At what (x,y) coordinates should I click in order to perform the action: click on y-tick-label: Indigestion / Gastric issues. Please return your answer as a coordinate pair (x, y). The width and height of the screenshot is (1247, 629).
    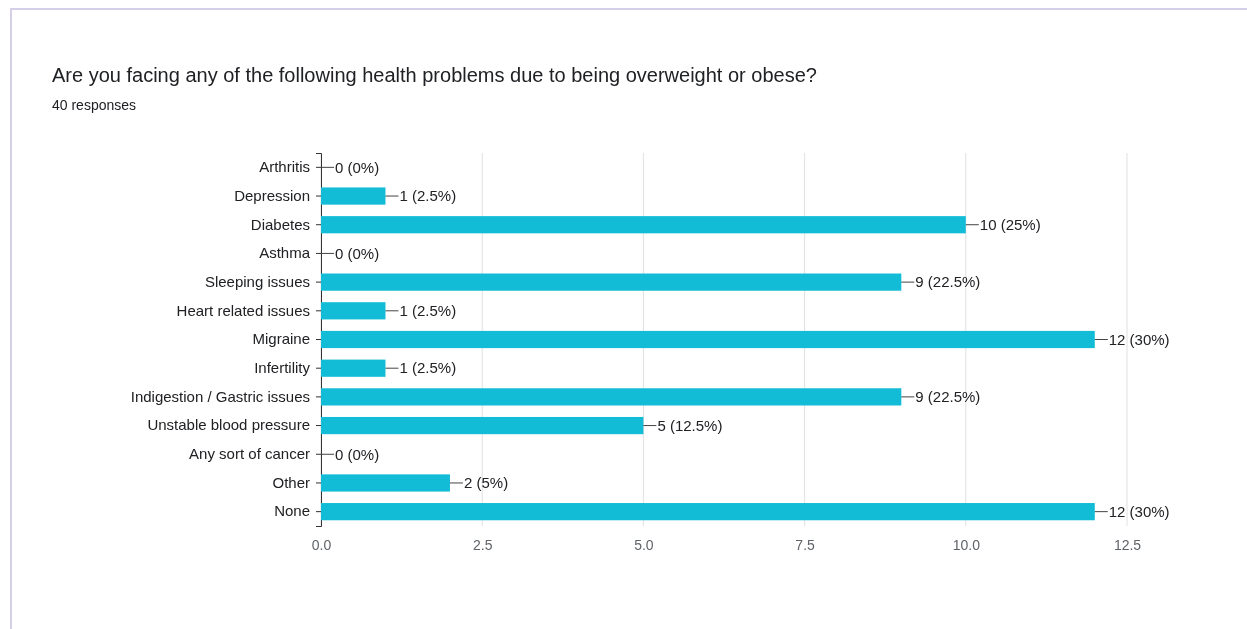
    Looking at the image, I should click on (220, 396).